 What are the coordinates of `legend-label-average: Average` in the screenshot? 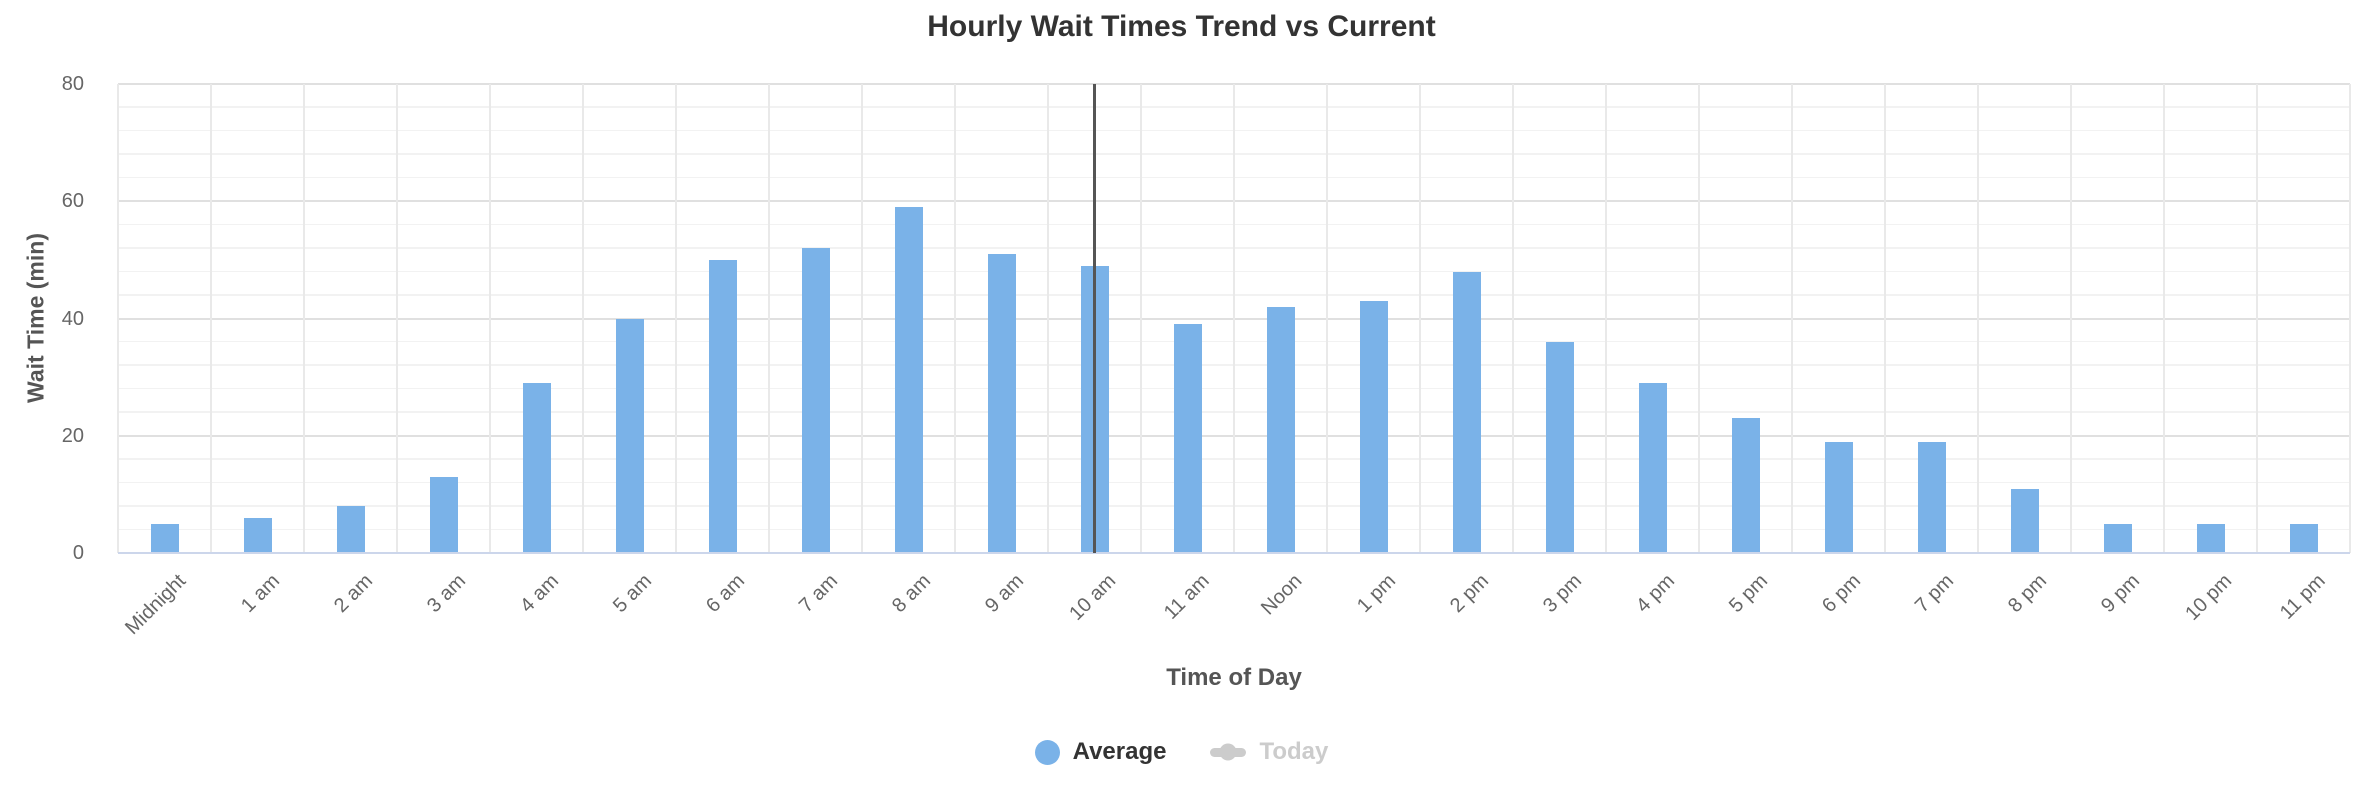 It's located at (1119, 751).